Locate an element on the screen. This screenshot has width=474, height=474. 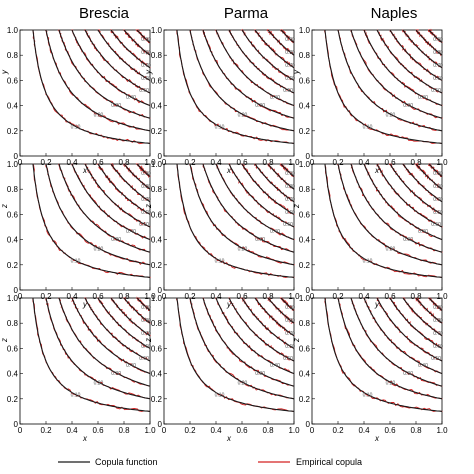
column-title-naples: Naples is located at coordinates (394, 13).